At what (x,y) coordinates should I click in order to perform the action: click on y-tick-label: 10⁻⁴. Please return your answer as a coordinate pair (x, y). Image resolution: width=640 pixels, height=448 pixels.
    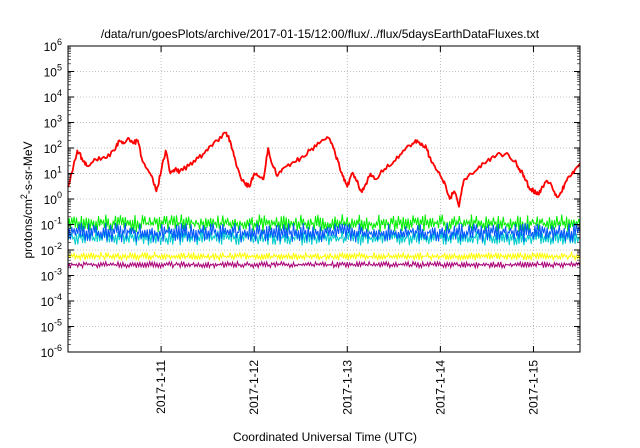
    Looking at the image, I should click on (51, 300).